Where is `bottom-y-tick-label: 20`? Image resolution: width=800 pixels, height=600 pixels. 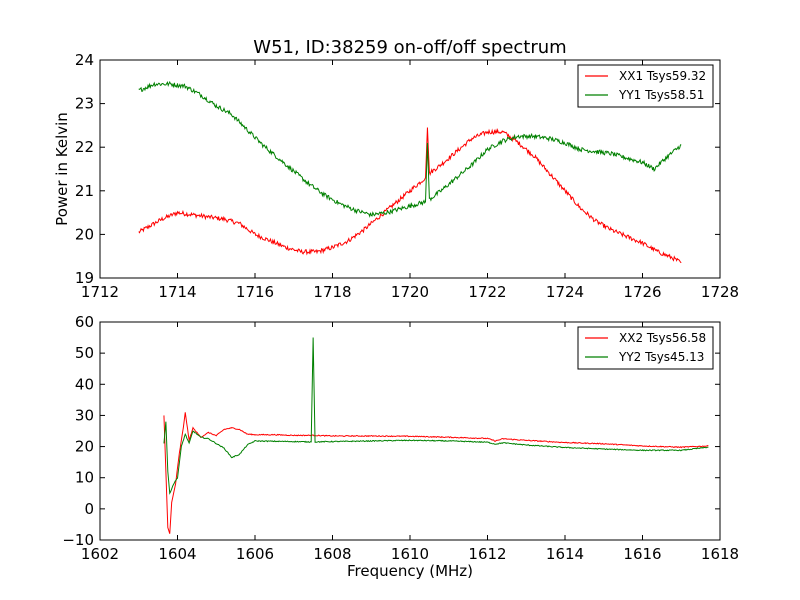
bottom-y-tick-label: 20 is located at coordinates (84, 447).